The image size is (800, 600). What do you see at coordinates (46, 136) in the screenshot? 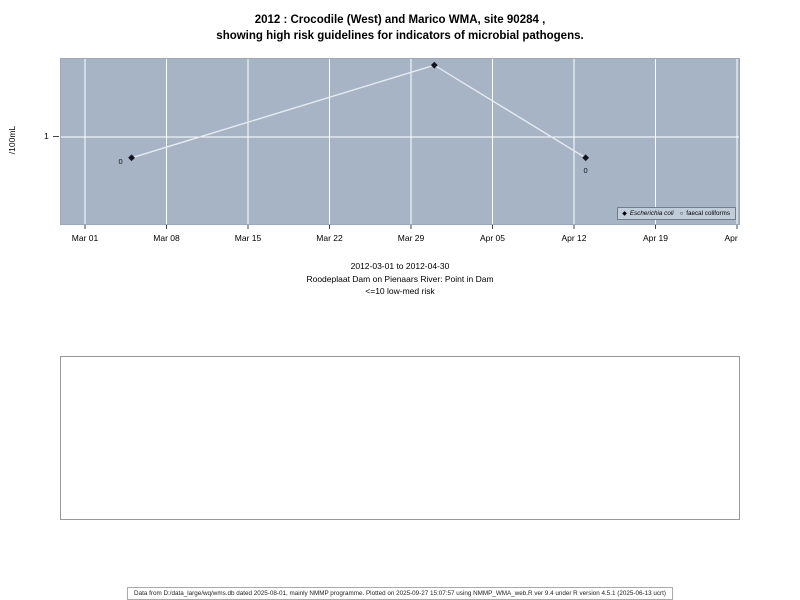
I see `y-tick-label: 1` at bounding box center [46, 136].